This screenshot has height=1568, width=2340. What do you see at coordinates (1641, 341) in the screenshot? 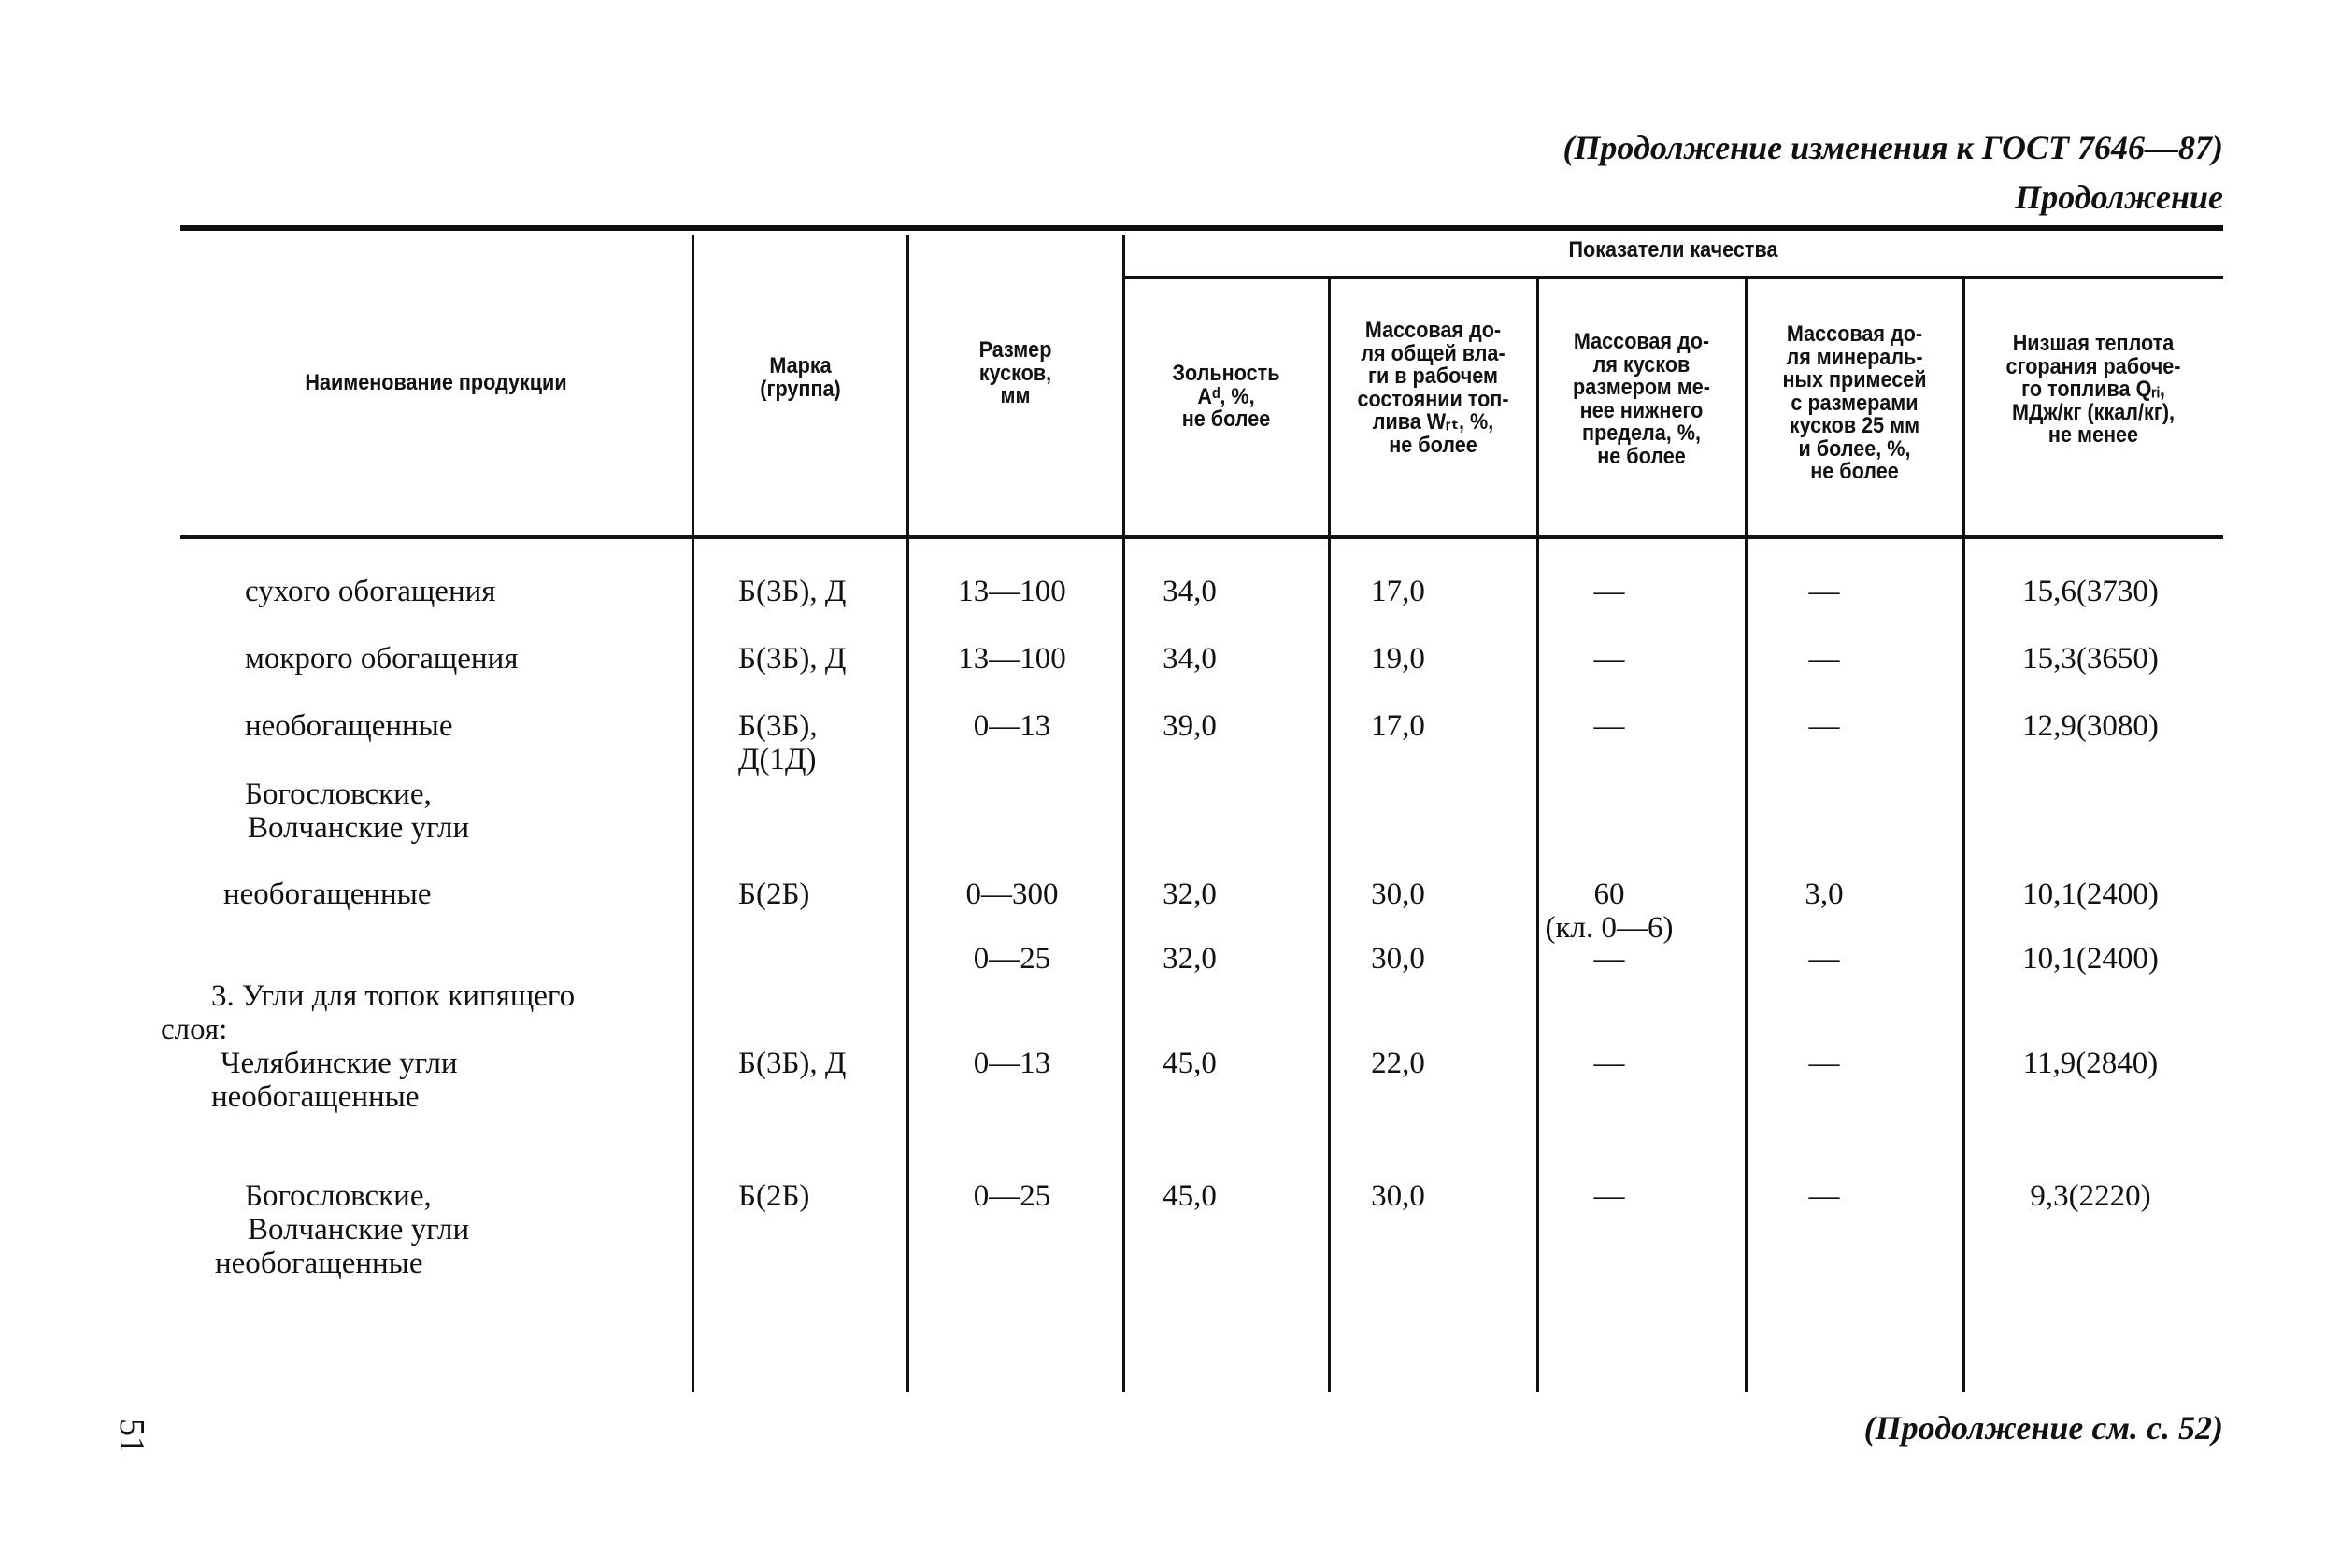
I see `header-fines-line: Массовая до-` at bounding box center [1641, 341].